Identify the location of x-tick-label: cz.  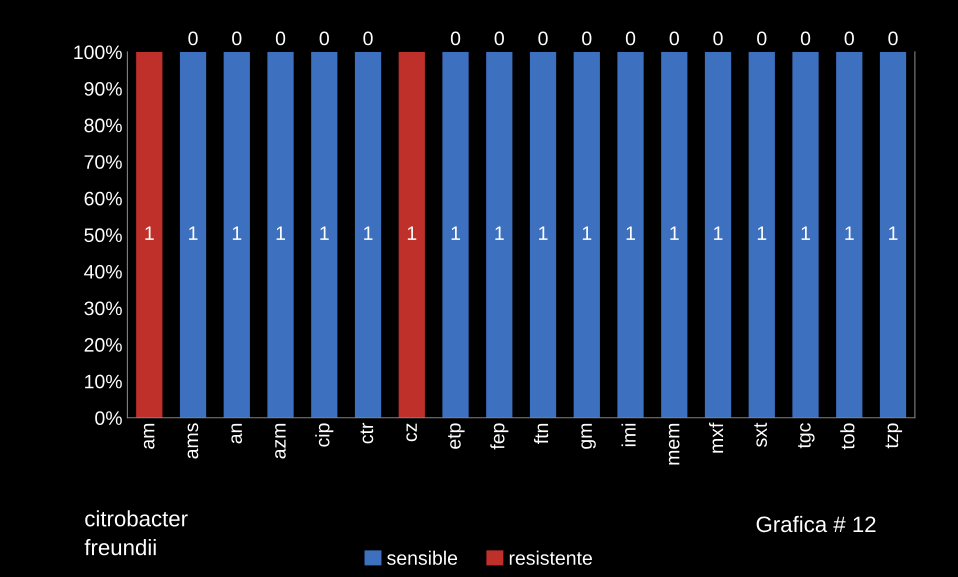
(411, 433).